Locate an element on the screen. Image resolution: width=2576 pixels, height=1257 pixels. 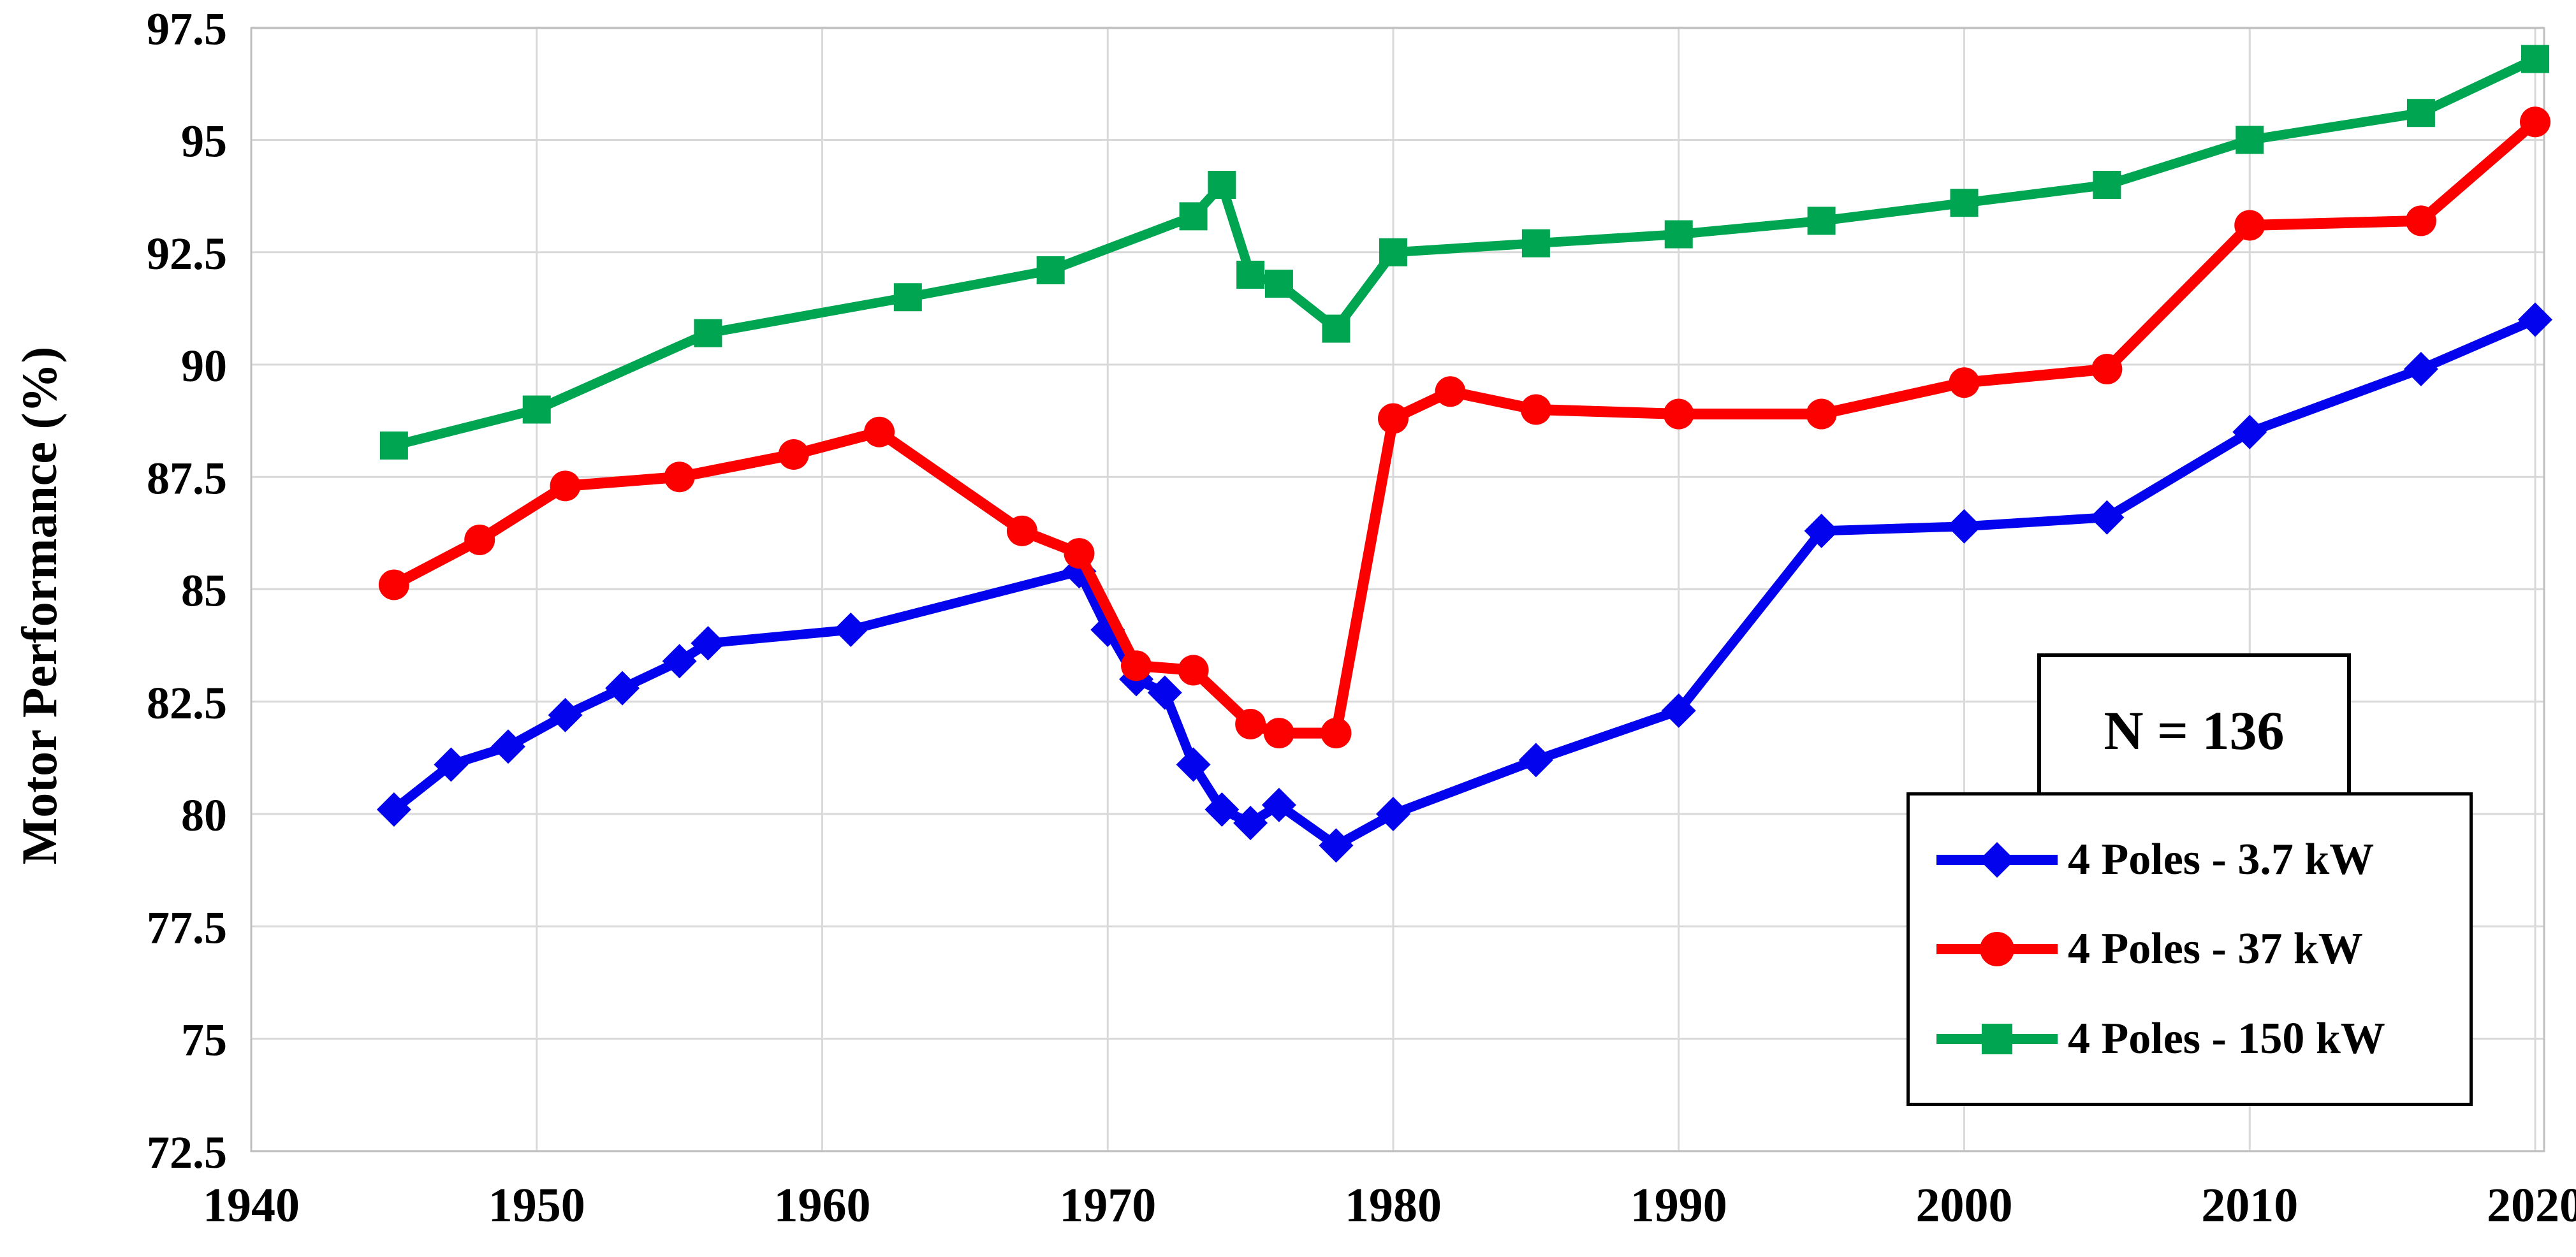
y-tick-label: 97.5 is located at coordinates (187, 29).